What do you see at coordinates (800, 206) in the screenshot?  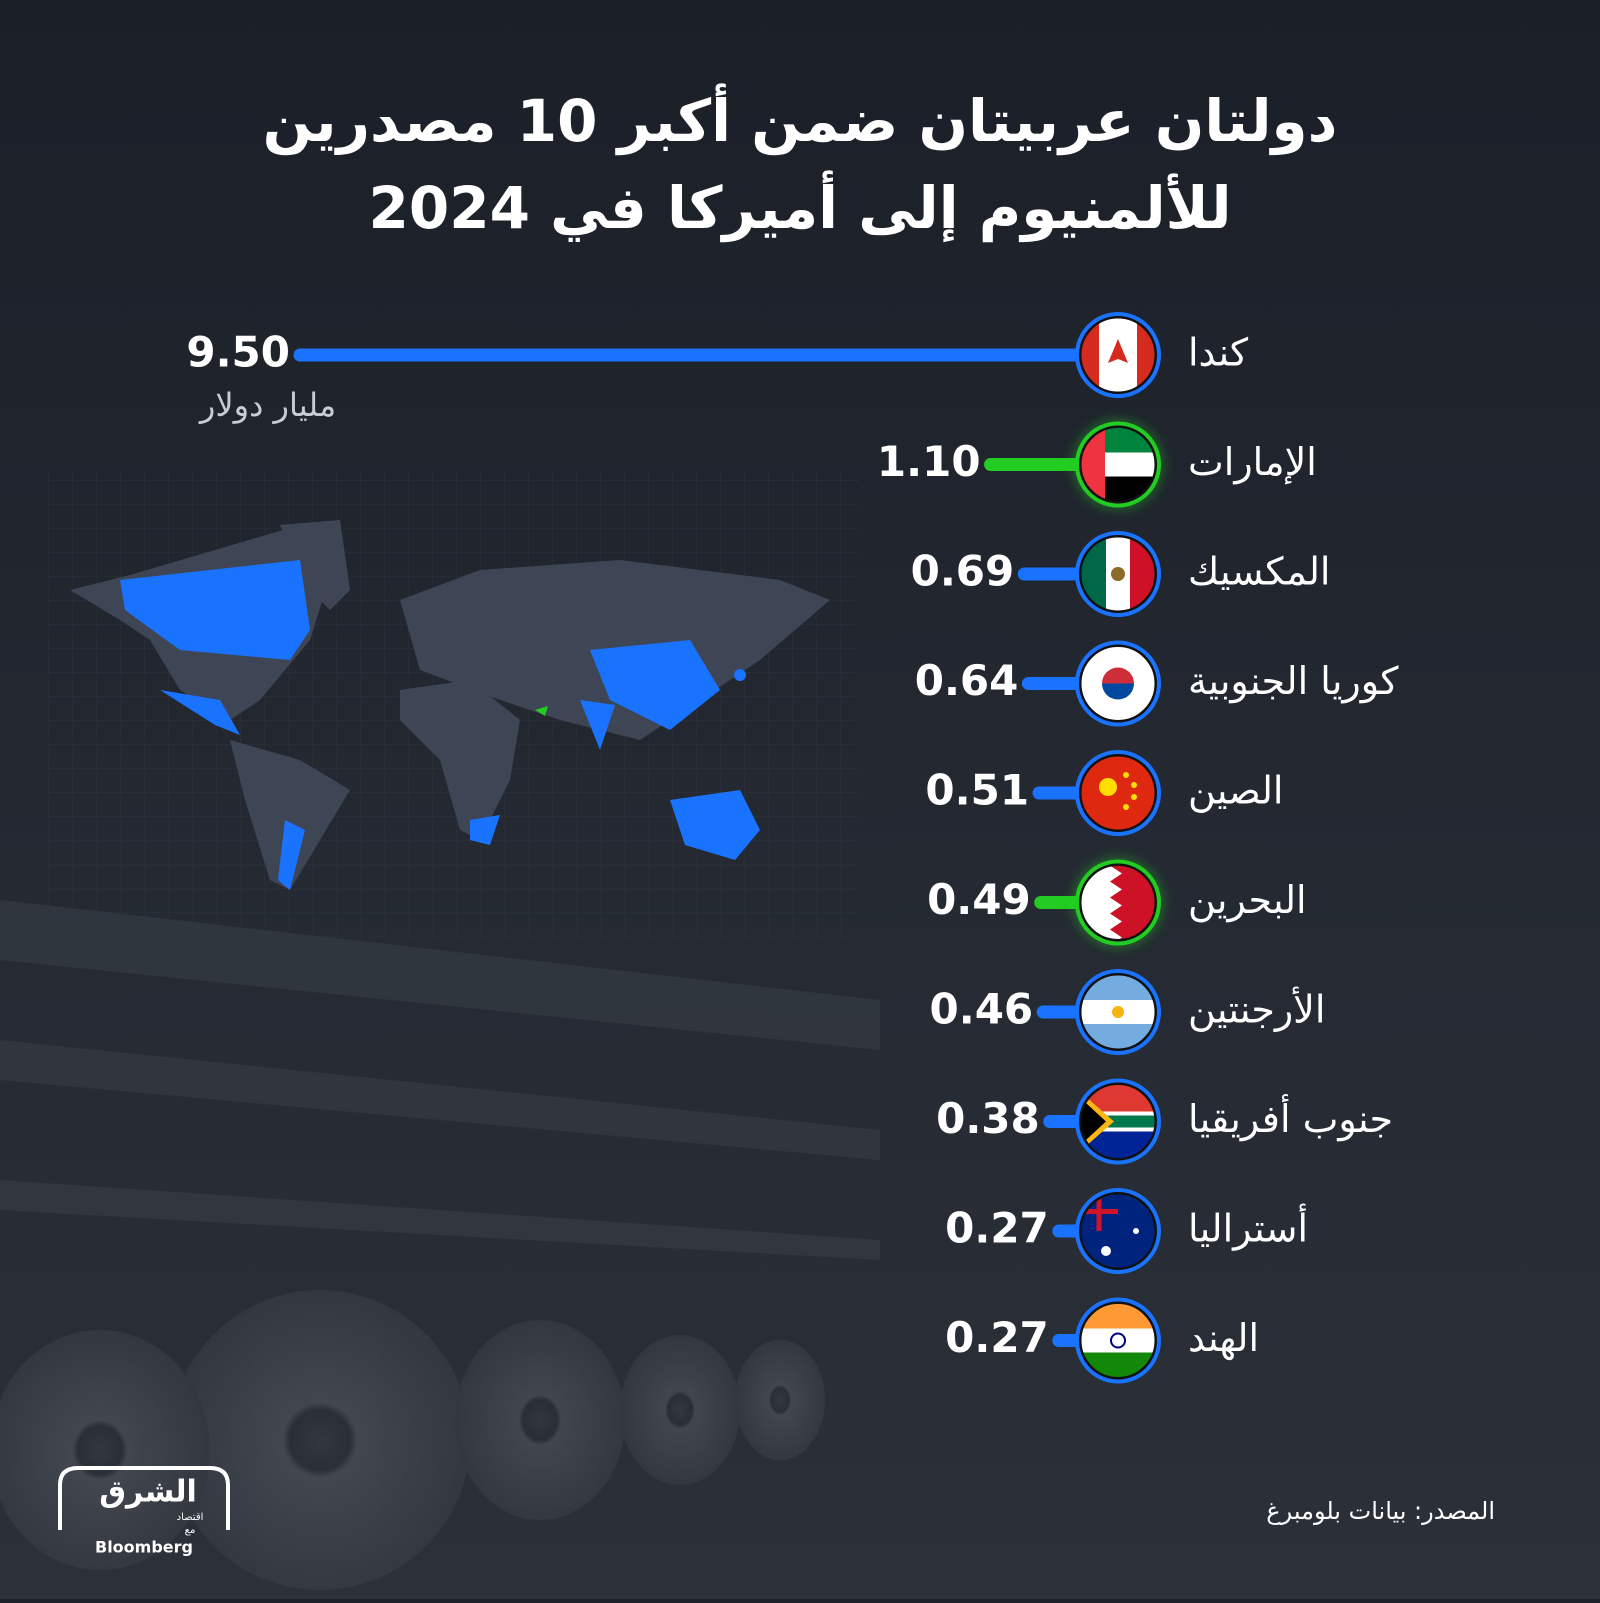 I see `chart-title: للألمنيوم إلى أميركا في 2024` at bounding box center [800, 206].